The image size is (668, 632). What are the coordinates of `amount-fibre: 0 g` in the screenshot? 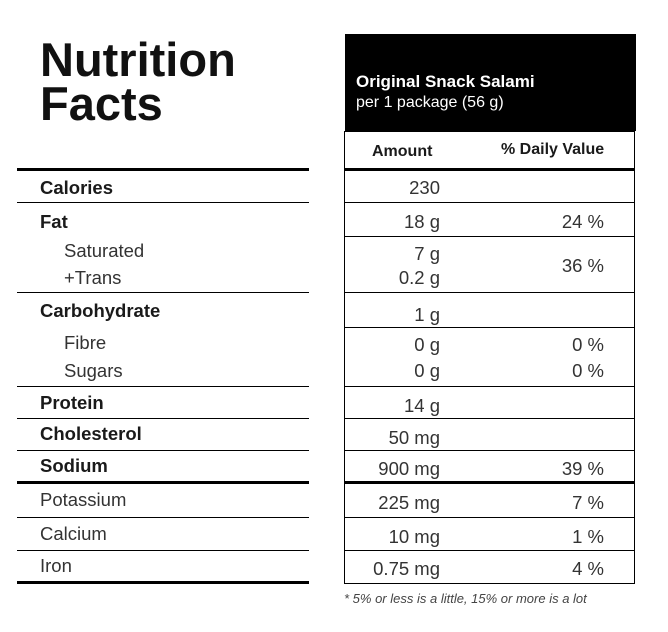 It's located at (427, 344).